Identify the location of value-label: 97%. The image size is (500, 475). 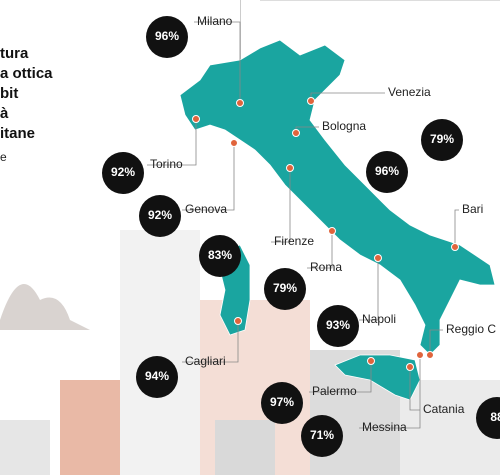
(282, 402).